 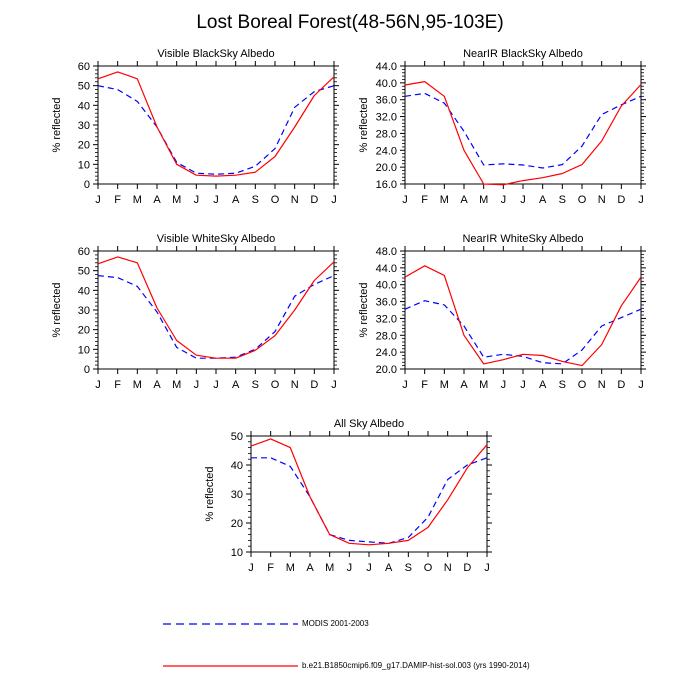 I want to click on panel3-xtick-label: O, so click(x=275, y=385).